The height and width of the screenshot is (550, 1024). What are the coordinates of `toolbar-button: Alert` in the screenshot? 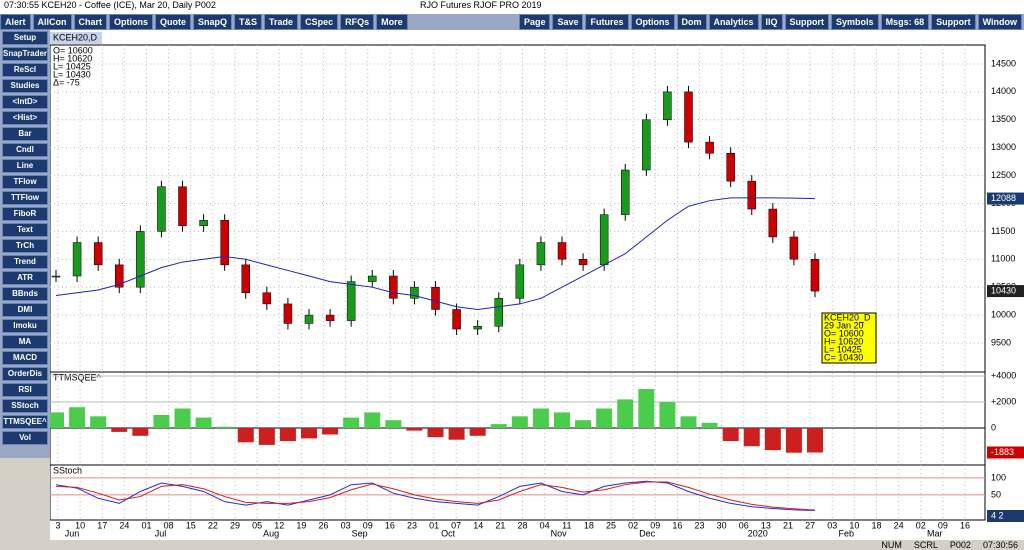 It's located at (15, 22).